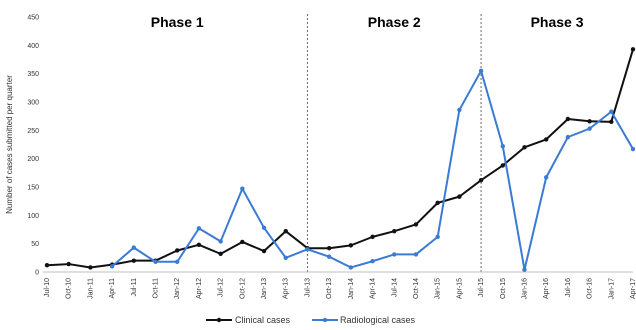 The image size is (636, 330). I want to click on x-tick-label: Oct-13, so click(329, 288).